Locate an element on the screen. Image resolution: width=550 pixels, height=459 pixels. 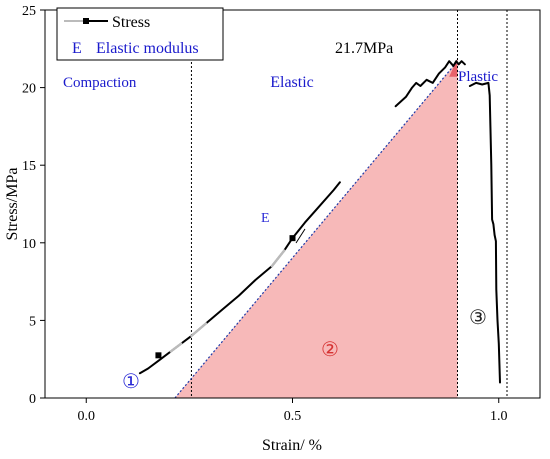
elastic-modulus-e-label: E is located at coordinates (265, 218).